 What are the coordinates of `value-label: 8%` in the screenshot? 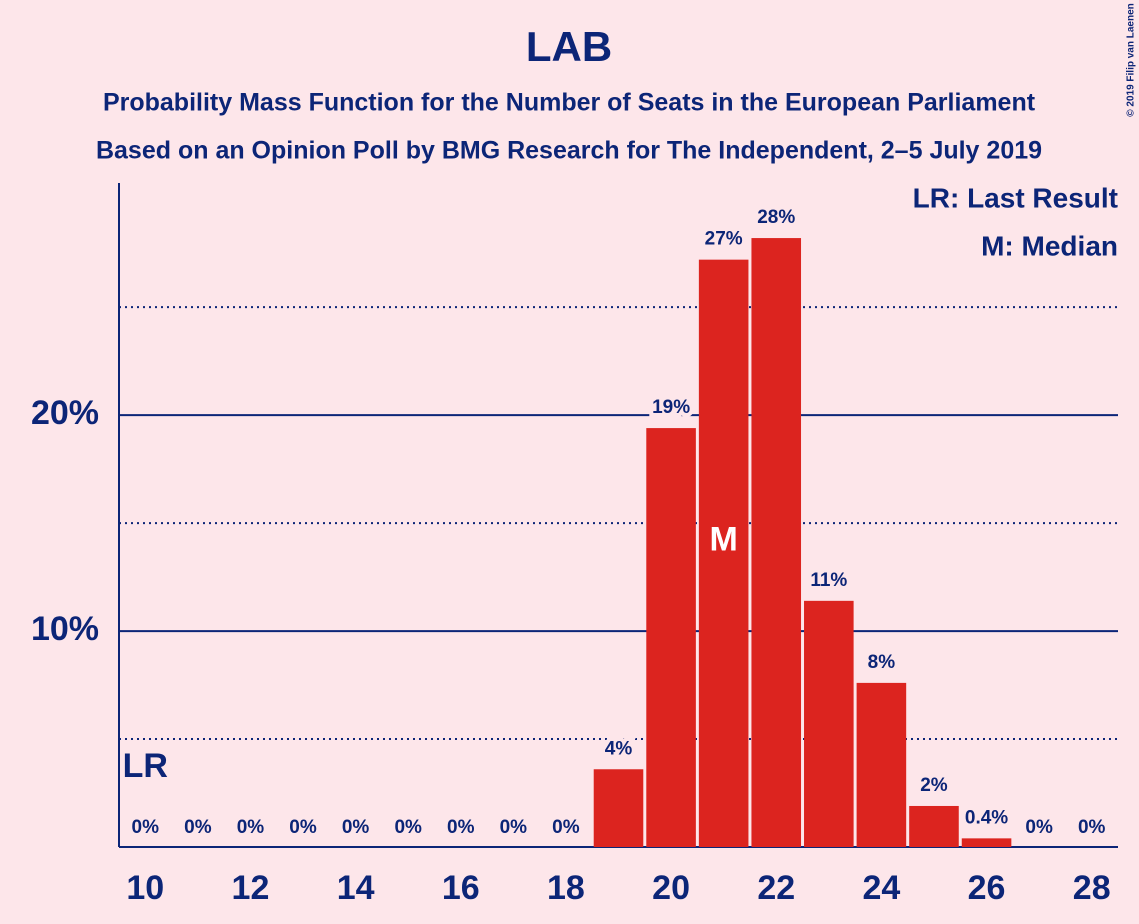 It's located at (882, 662).